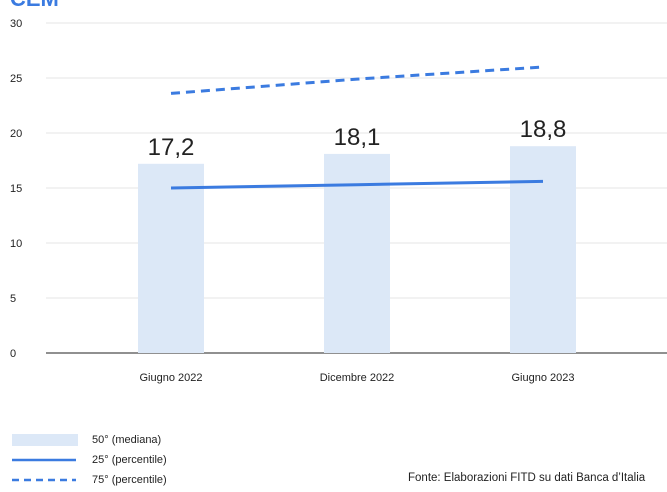  I want to click on x-tick-label: Dicembre 2022, so click(357, 378).